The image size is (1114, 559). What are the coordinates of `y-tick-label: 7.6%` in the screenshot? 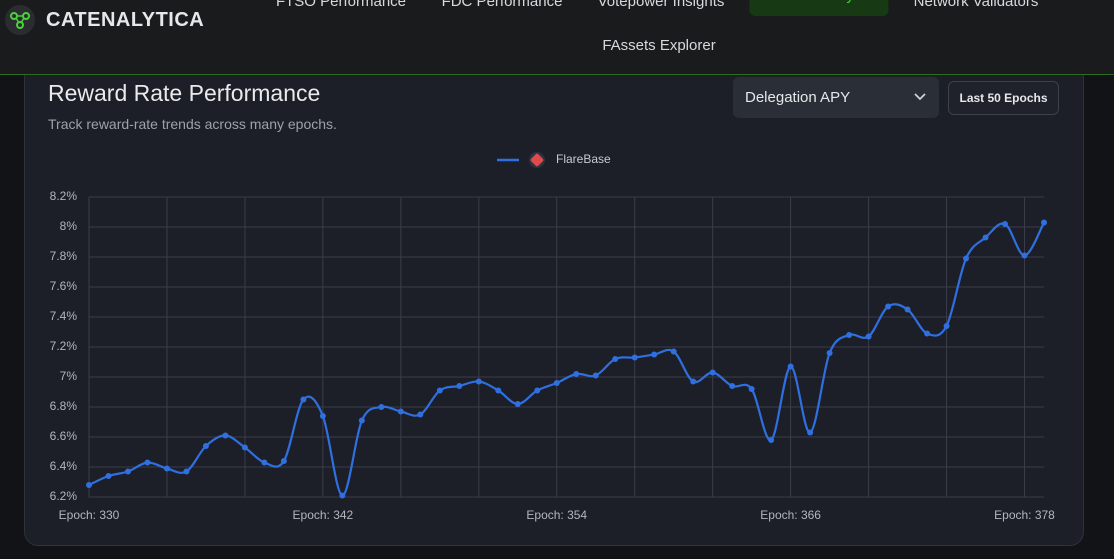 It's located at (64, 286).